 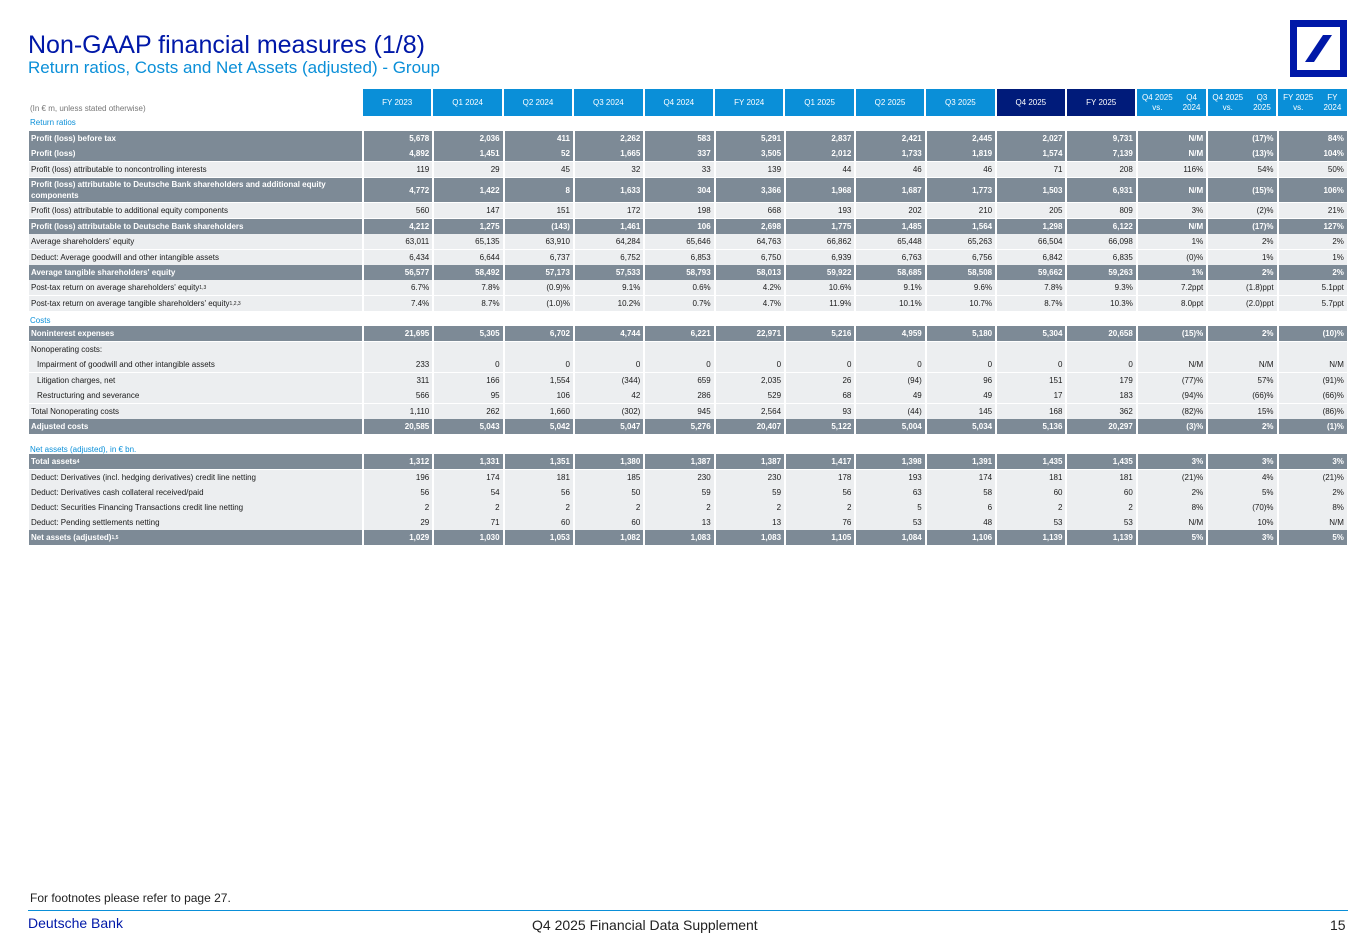 What do you see at coordinates (75, 923) in the screenshot?
I see `brand-name: Deutsche Bank` at bounding box center [75, 923].